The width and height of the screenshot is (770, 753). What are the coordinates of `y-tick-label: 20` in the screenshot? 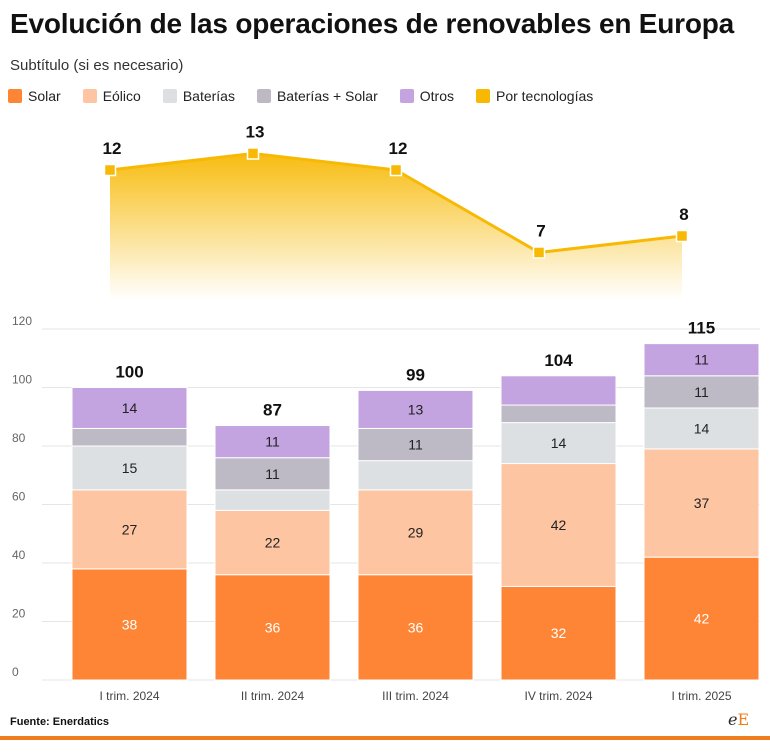 It's located at (19, 614).